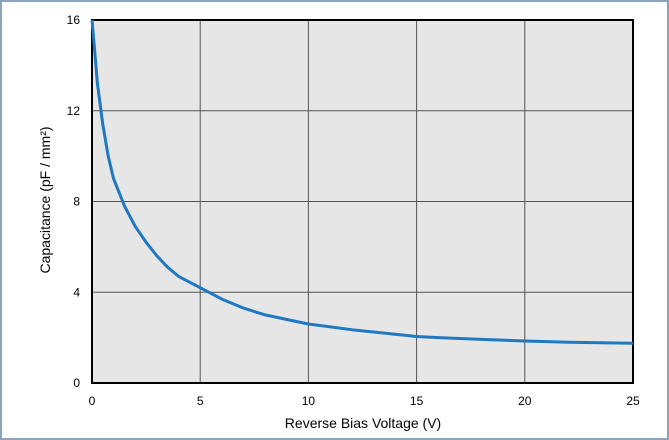 This screenshot has height=440, width=669. I want to click on y-tick-label: 0, so click(76, 383).